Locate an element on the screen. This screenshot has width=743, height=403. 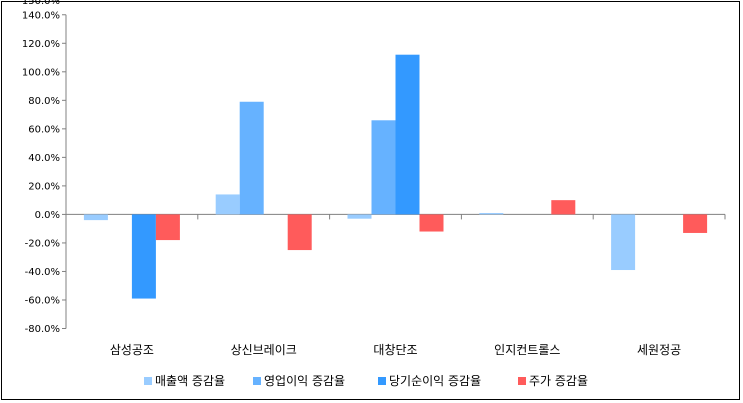
y-tick-label: 20.0% is located at coordinates (44, 186).